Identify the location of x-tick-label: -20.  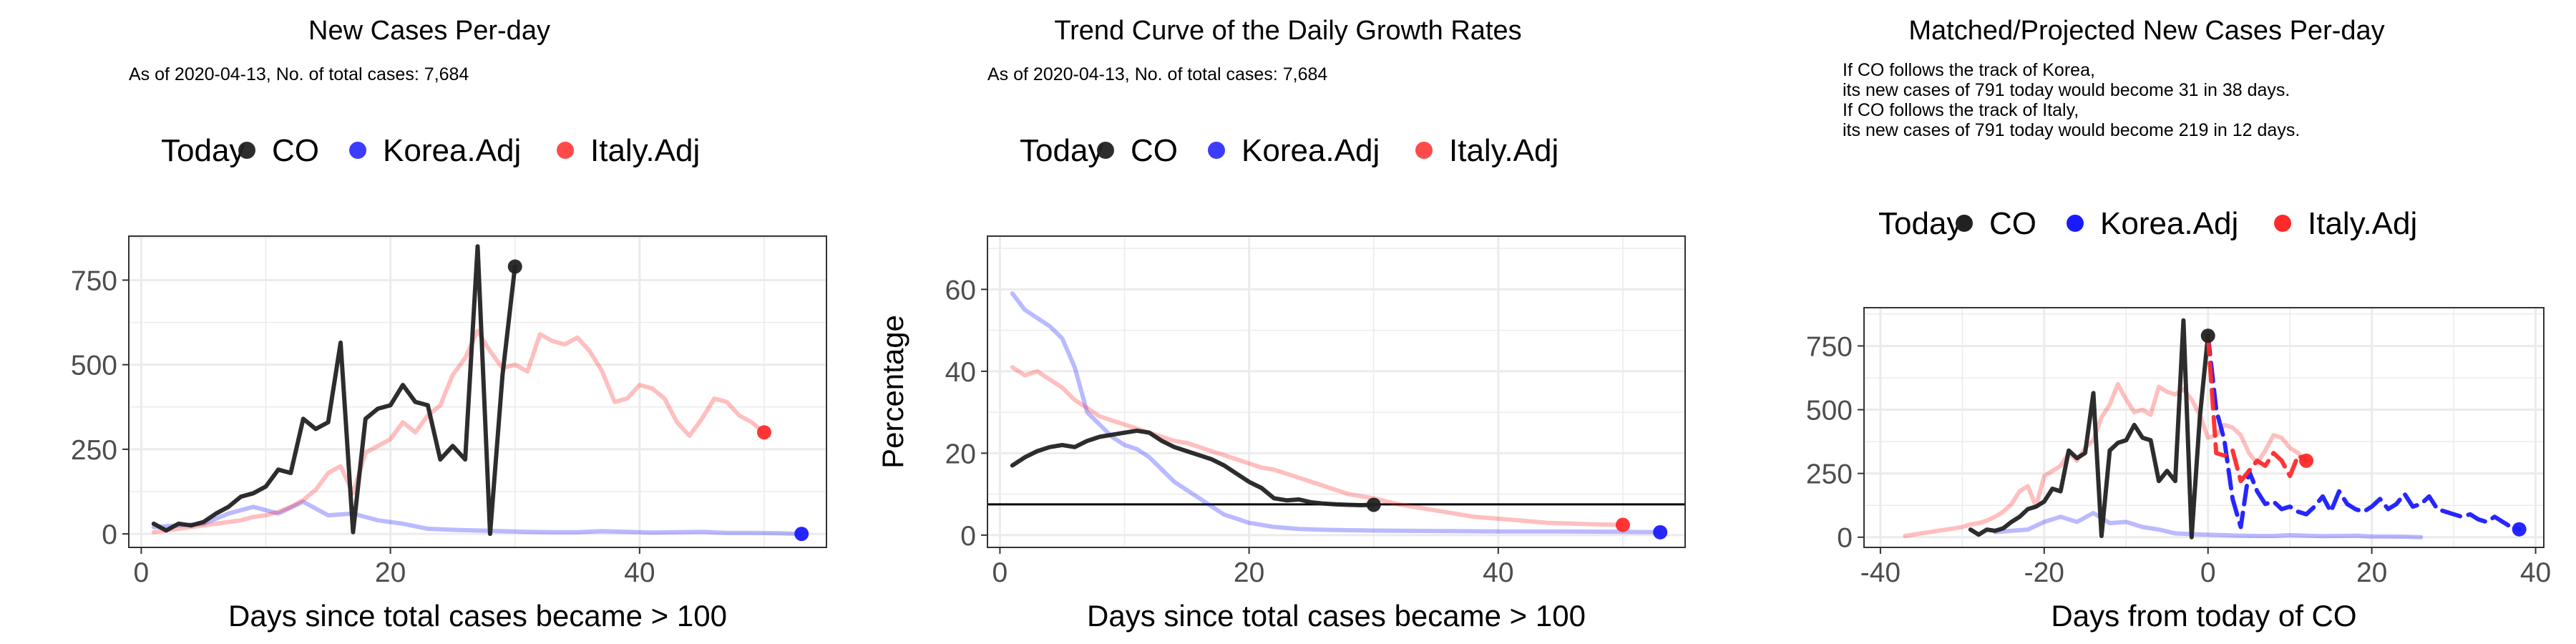
(2044, 572).